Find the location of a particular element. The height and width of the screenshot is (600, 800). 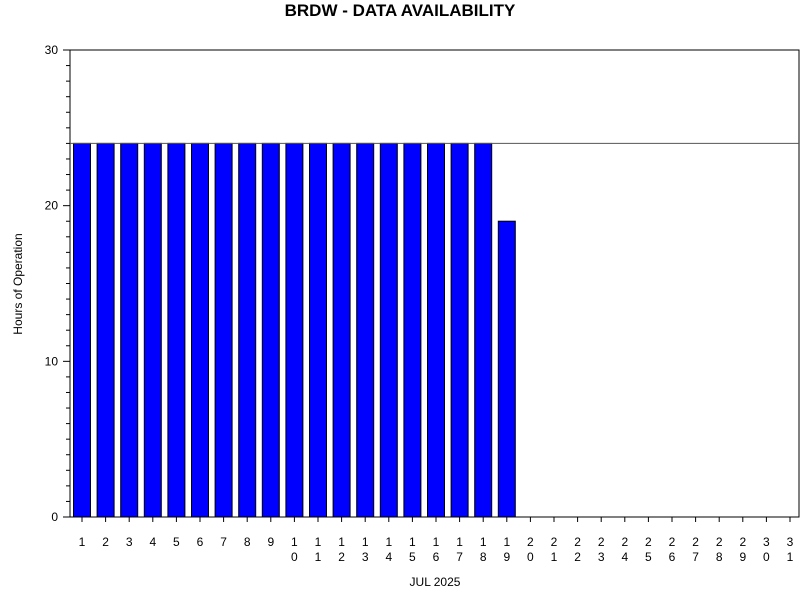

x-tick-label: 4 is located at coordinates (152, 542).